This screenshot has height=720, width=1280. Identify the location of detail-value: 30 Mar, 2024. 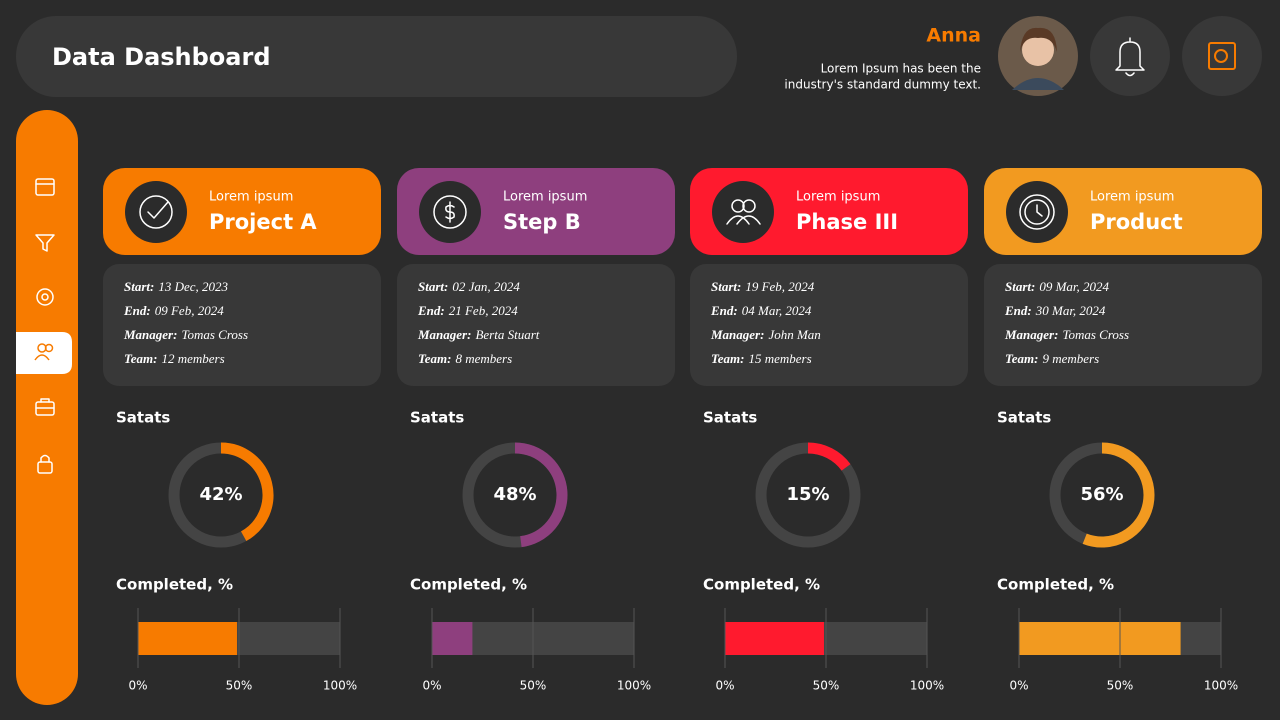
(1070, 310).